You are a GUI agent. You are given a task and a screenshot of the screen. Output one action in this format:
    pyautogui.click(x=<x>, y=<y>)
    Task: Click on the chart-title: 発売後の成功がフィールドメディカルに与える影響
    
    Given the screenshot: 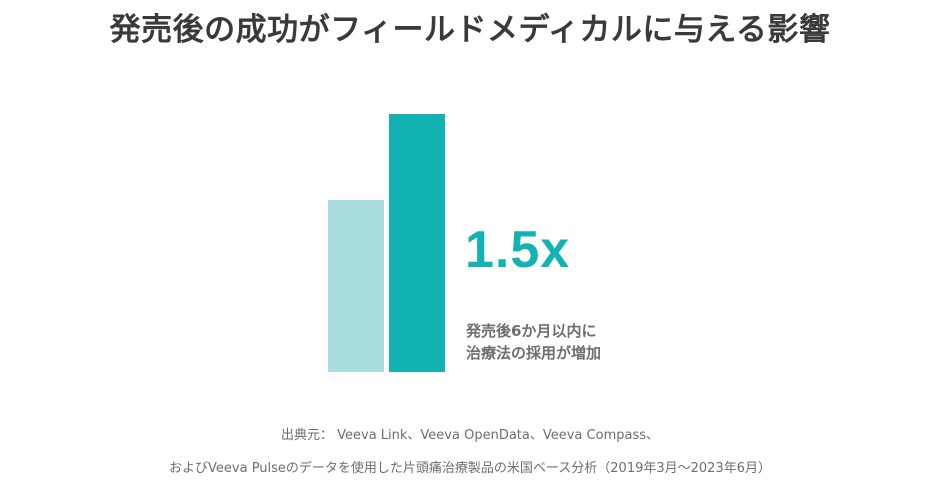 What is the action you would take?
    pyautogui.click(x=470, y=30)
    